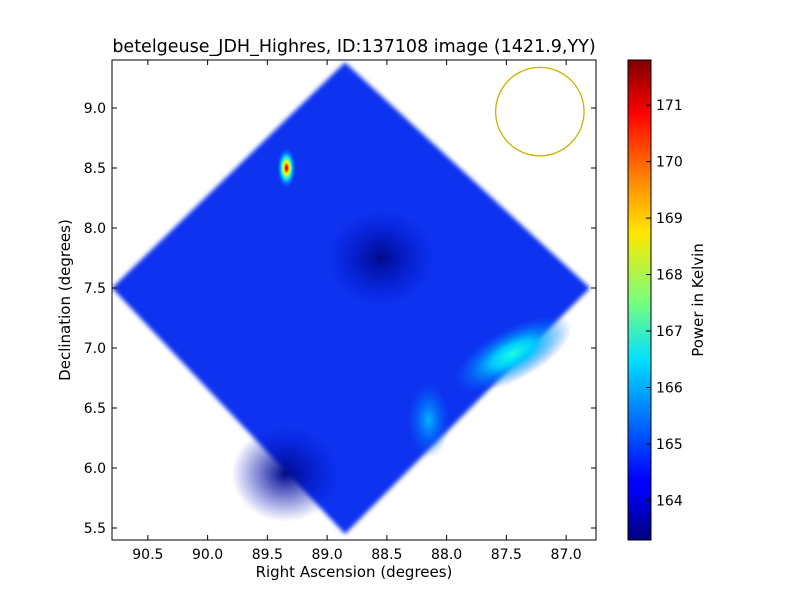 The image size is (800, 600). I want to click on x-tick-label: 87.0, so click(566, 555).